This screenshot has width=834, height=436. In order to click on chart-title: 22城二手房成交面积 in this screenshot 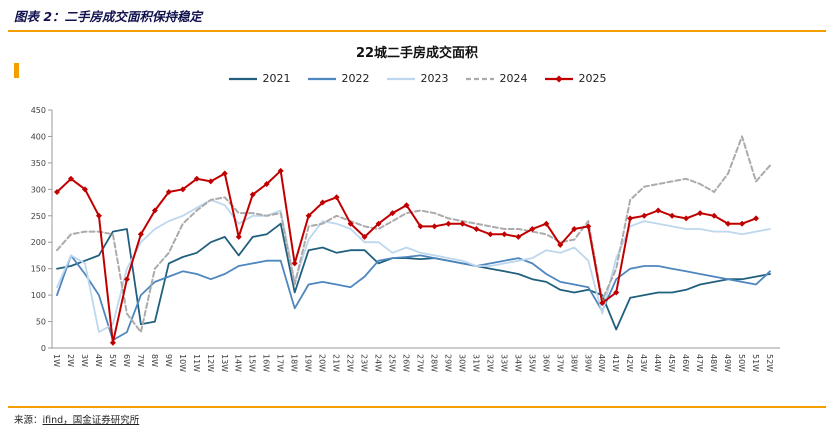, I will do `click(417, 53)`.